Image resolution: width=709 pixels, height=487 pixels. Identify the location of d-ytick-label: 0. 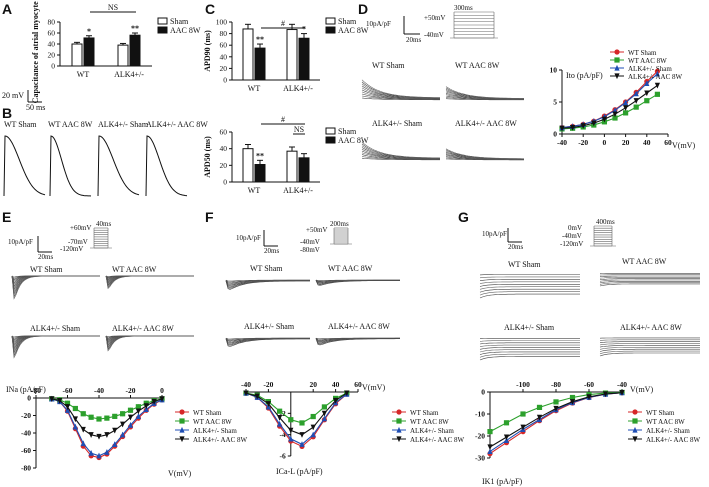
(555, 134).